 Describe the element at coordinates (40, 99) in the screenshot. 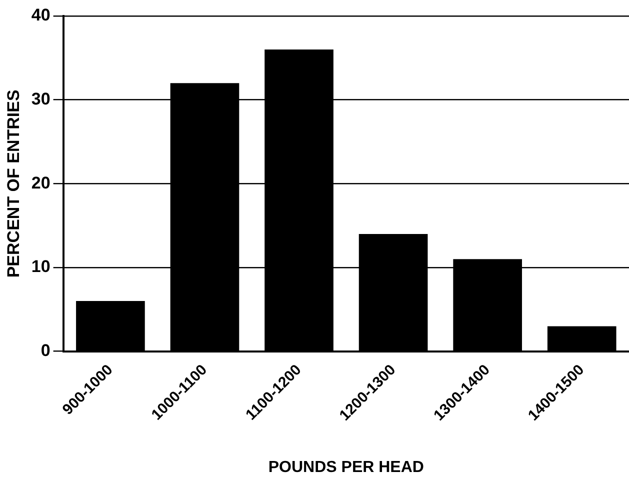

I see `y-tick-label: 30` at that location.